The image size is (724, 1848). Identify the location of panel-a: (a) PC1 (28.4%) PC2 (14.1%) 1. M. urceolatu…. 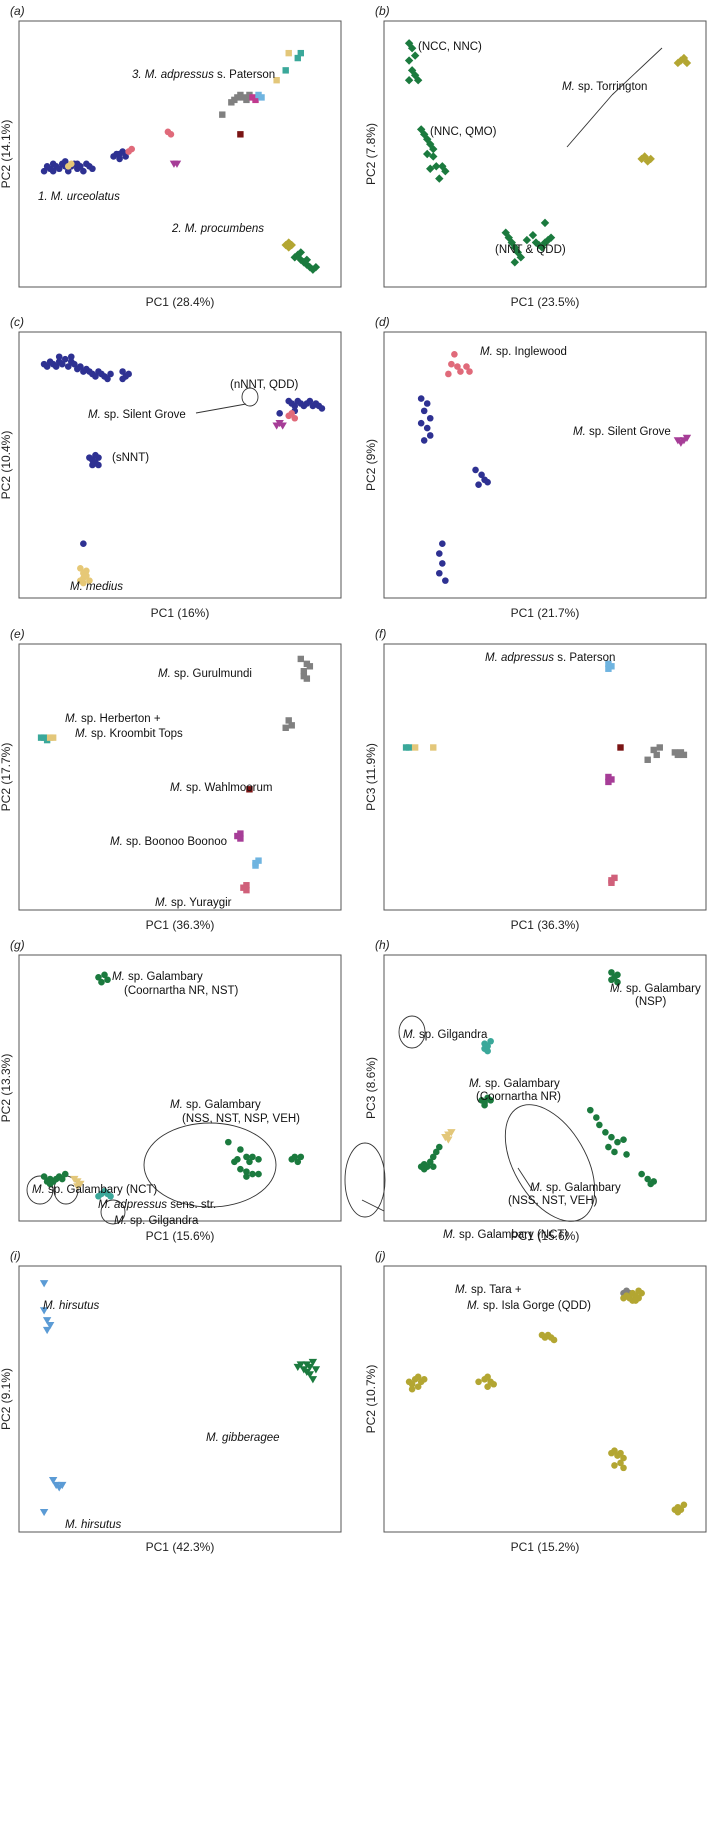
(171, 156).